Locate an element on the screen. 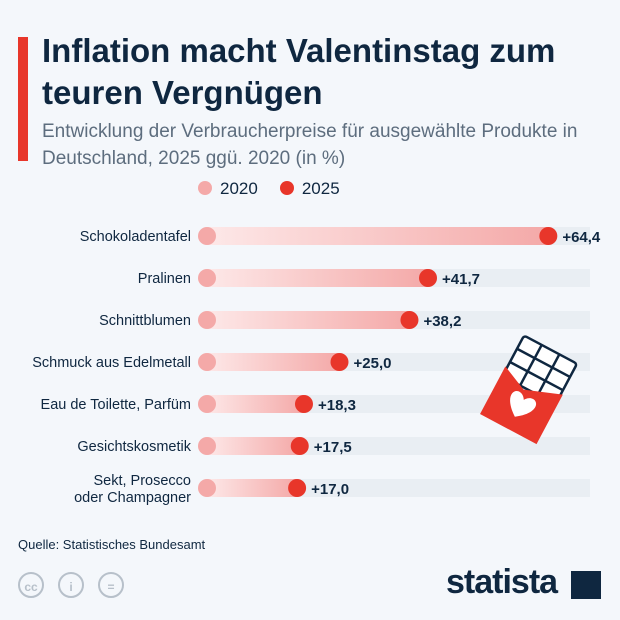  data-label: +17,5 is located at coordinates (333, 447).